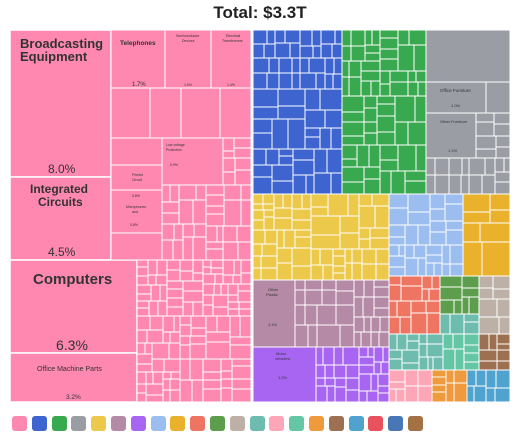 This screenshot has width=520, height=439. What do you see at coordinates (460, 392) in the screenshot?
I see `orange-block-tile` at bounding box center [460, 392].